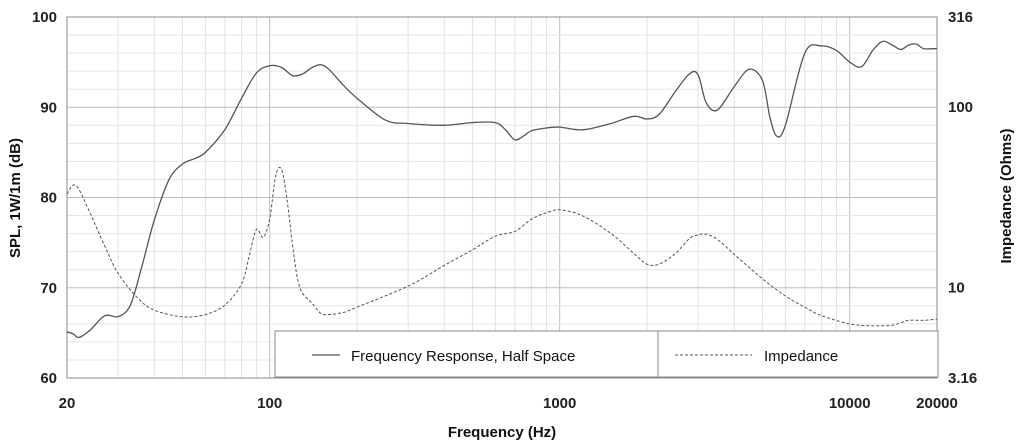 The height and width of the screenshot is (447, 1024). I want to click on x-axis-ticks: 20 100 1000 10000 20000, so click(508, 403).